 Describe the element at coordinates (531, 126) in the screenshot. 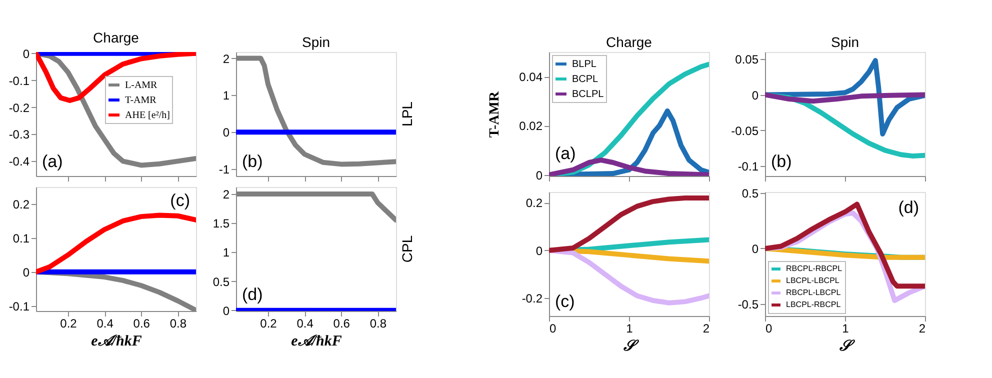

I see `y-tick-label: 0.02` at that location.